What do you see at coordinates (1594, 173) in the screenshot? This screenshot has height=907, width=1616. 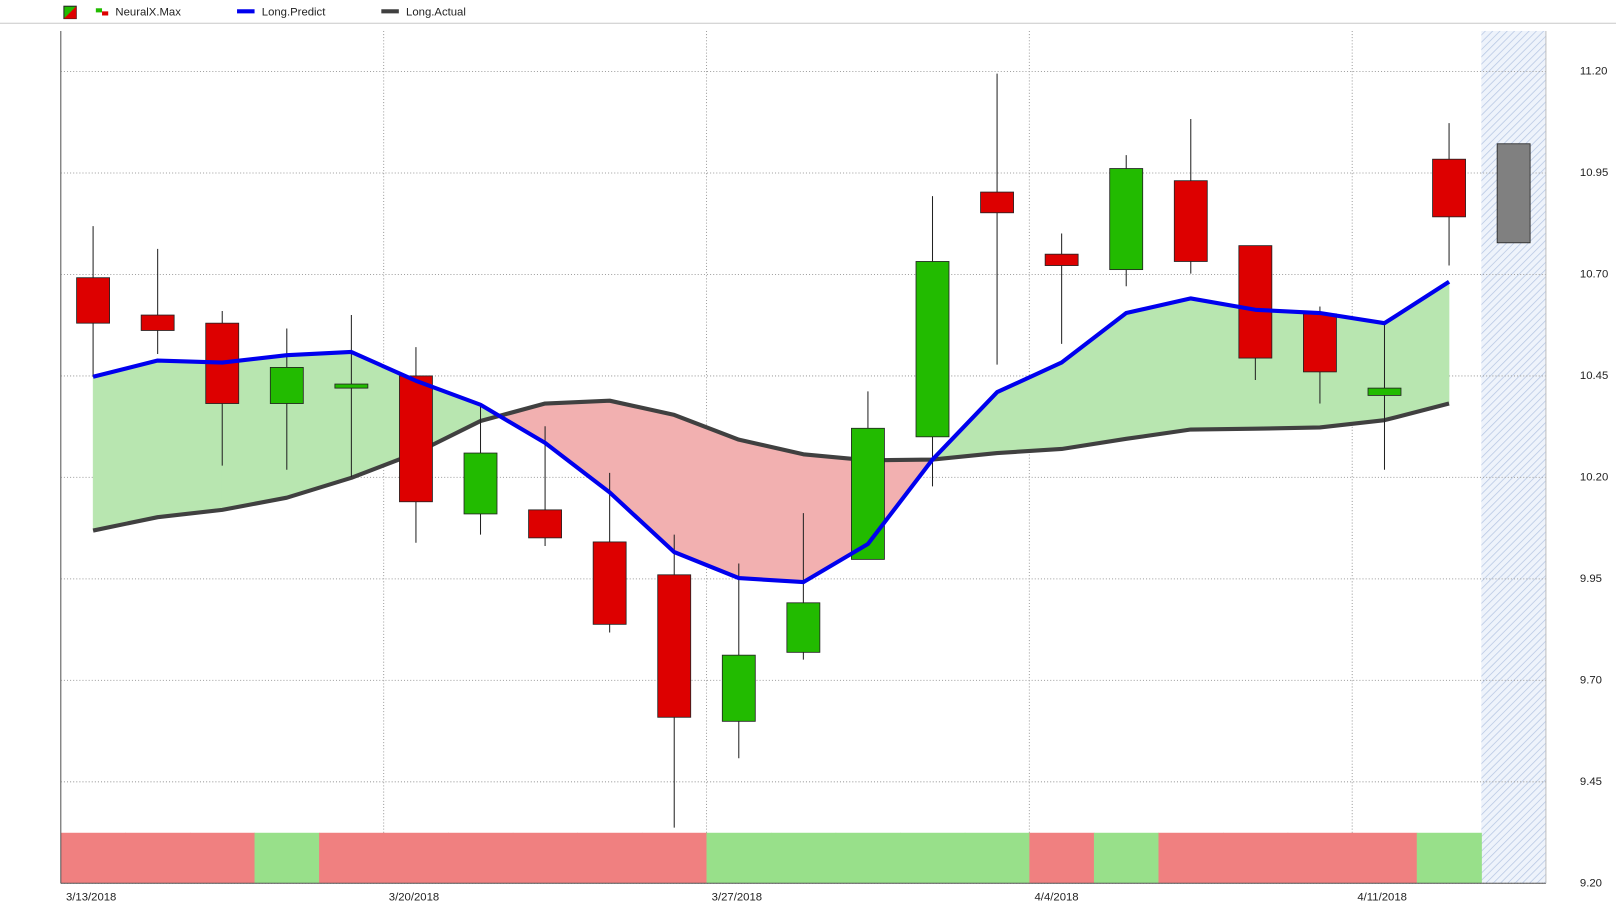 I see `y-tick-label: 10.95` at bounding box center [1594, 173].